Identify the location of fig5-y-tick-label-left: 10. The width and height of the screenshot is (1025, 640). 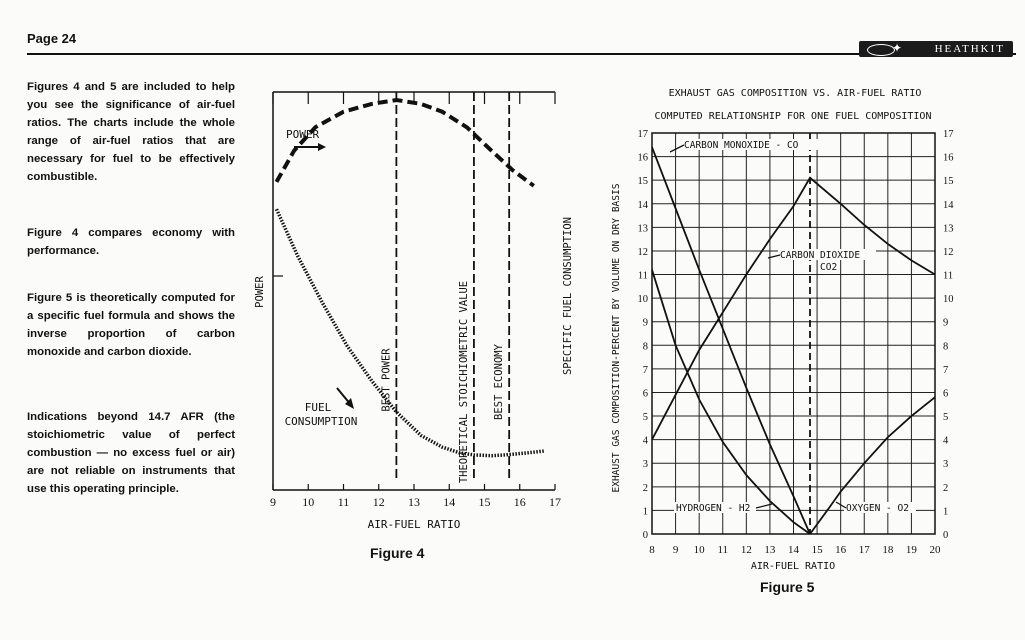
(643, 299).